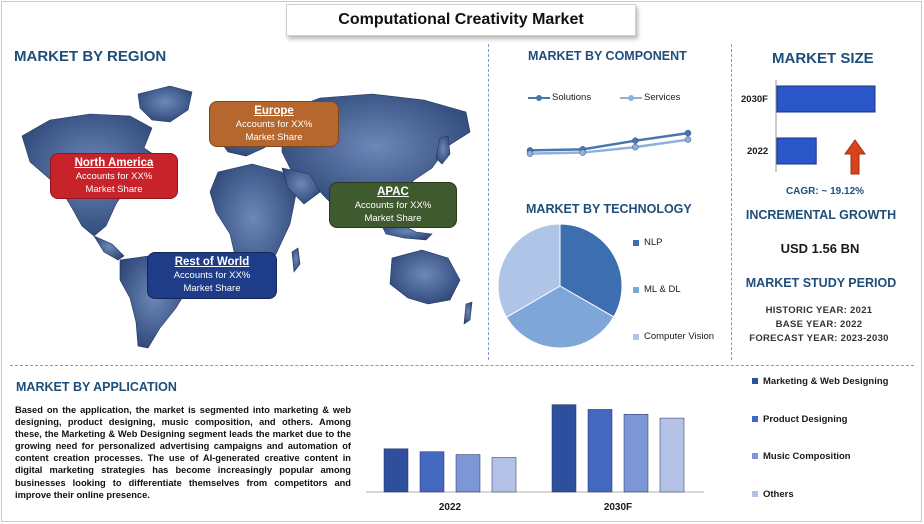 This screenshot has width=924, height=524. Describe the element at coordinates (819, 338) in the screenshot. I see `forecast-year: FORECAST YEAR: 2023-2030` at that location.